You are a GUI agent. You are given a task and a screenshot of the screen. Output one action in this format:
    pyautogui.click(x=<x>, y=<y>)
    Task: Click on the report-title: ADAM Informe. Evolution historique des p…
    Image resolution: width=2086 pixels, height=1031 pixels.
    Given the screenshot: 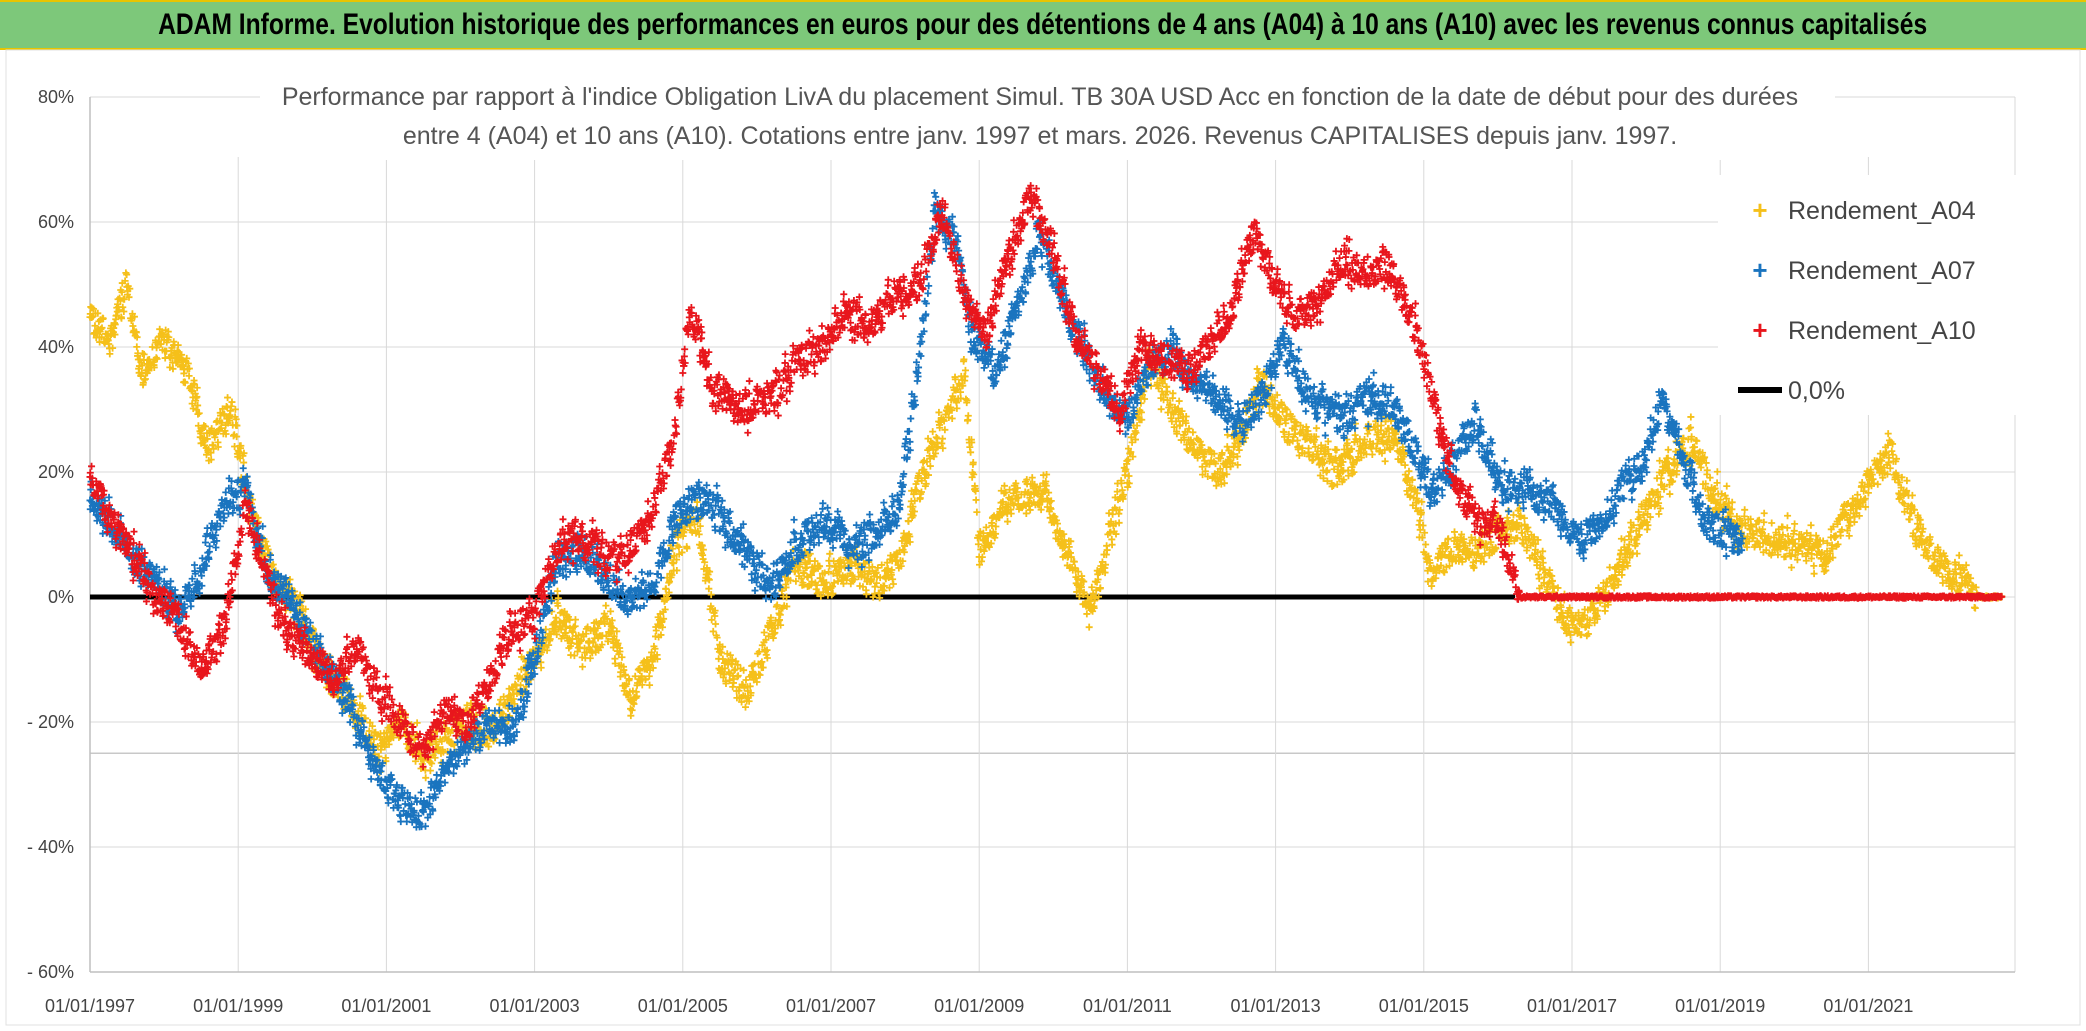 What is the action you would take?
    pyautogui.click(x=1043, y=24)
    